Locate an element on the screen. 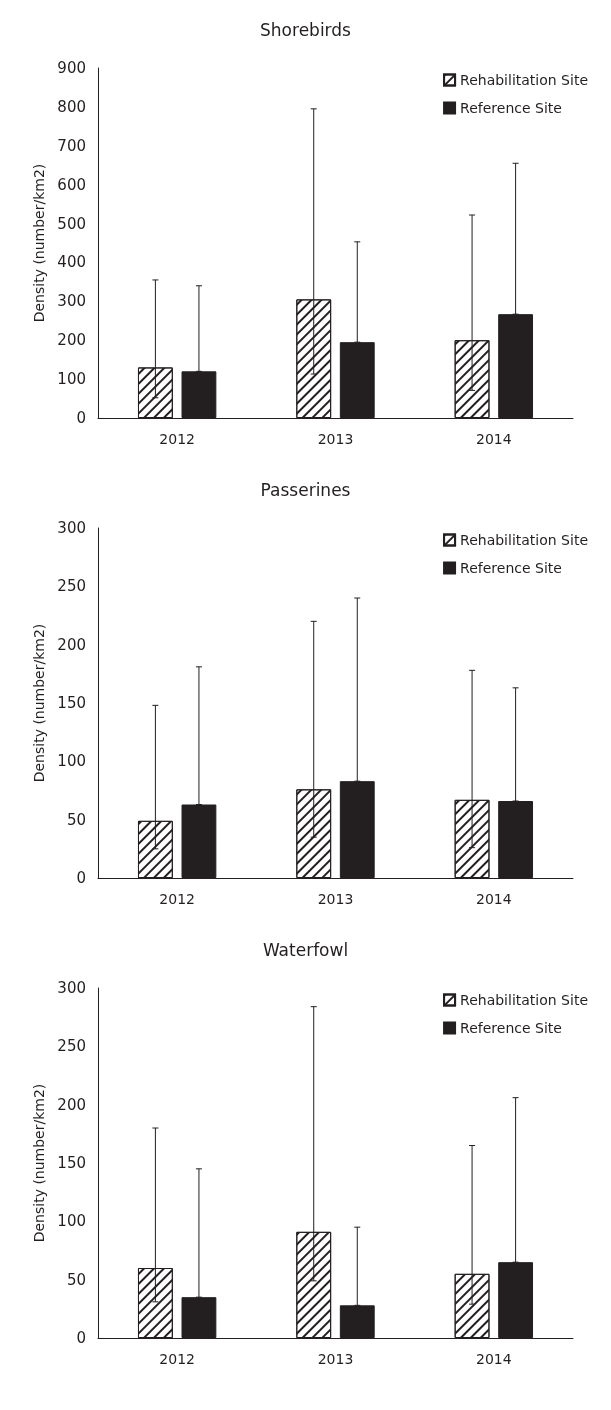 The image size is (611, 1410). y-tick-label: 400 is located at coordinates (71, 262).